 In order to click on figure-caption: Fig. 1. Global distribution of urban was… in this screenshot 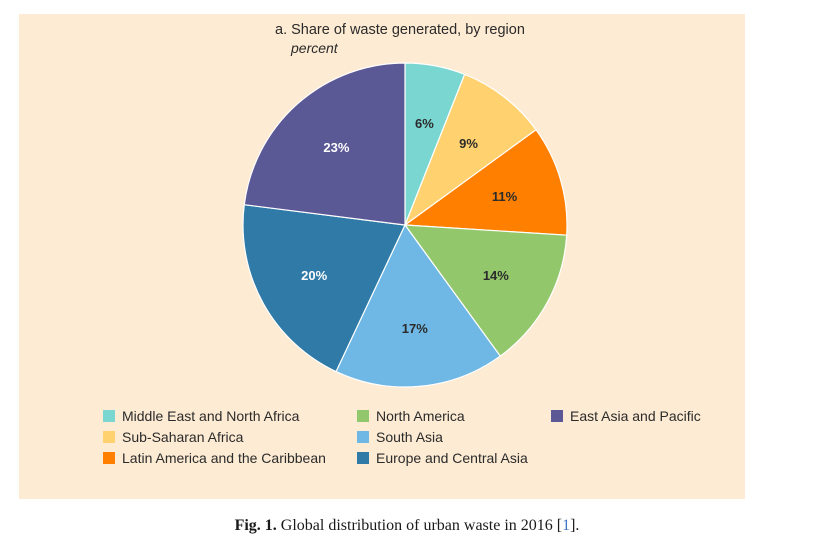, I will do `click(407, 526)`.